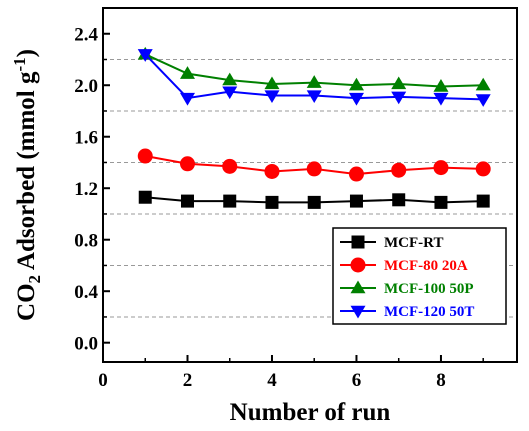 Image resolution: width=529 pixels, height=431 pixels. What do you see at coordinates (86, 292) in the screenshot?
I see `y-tick-label: 0.4` at bounding box center [86, 292].